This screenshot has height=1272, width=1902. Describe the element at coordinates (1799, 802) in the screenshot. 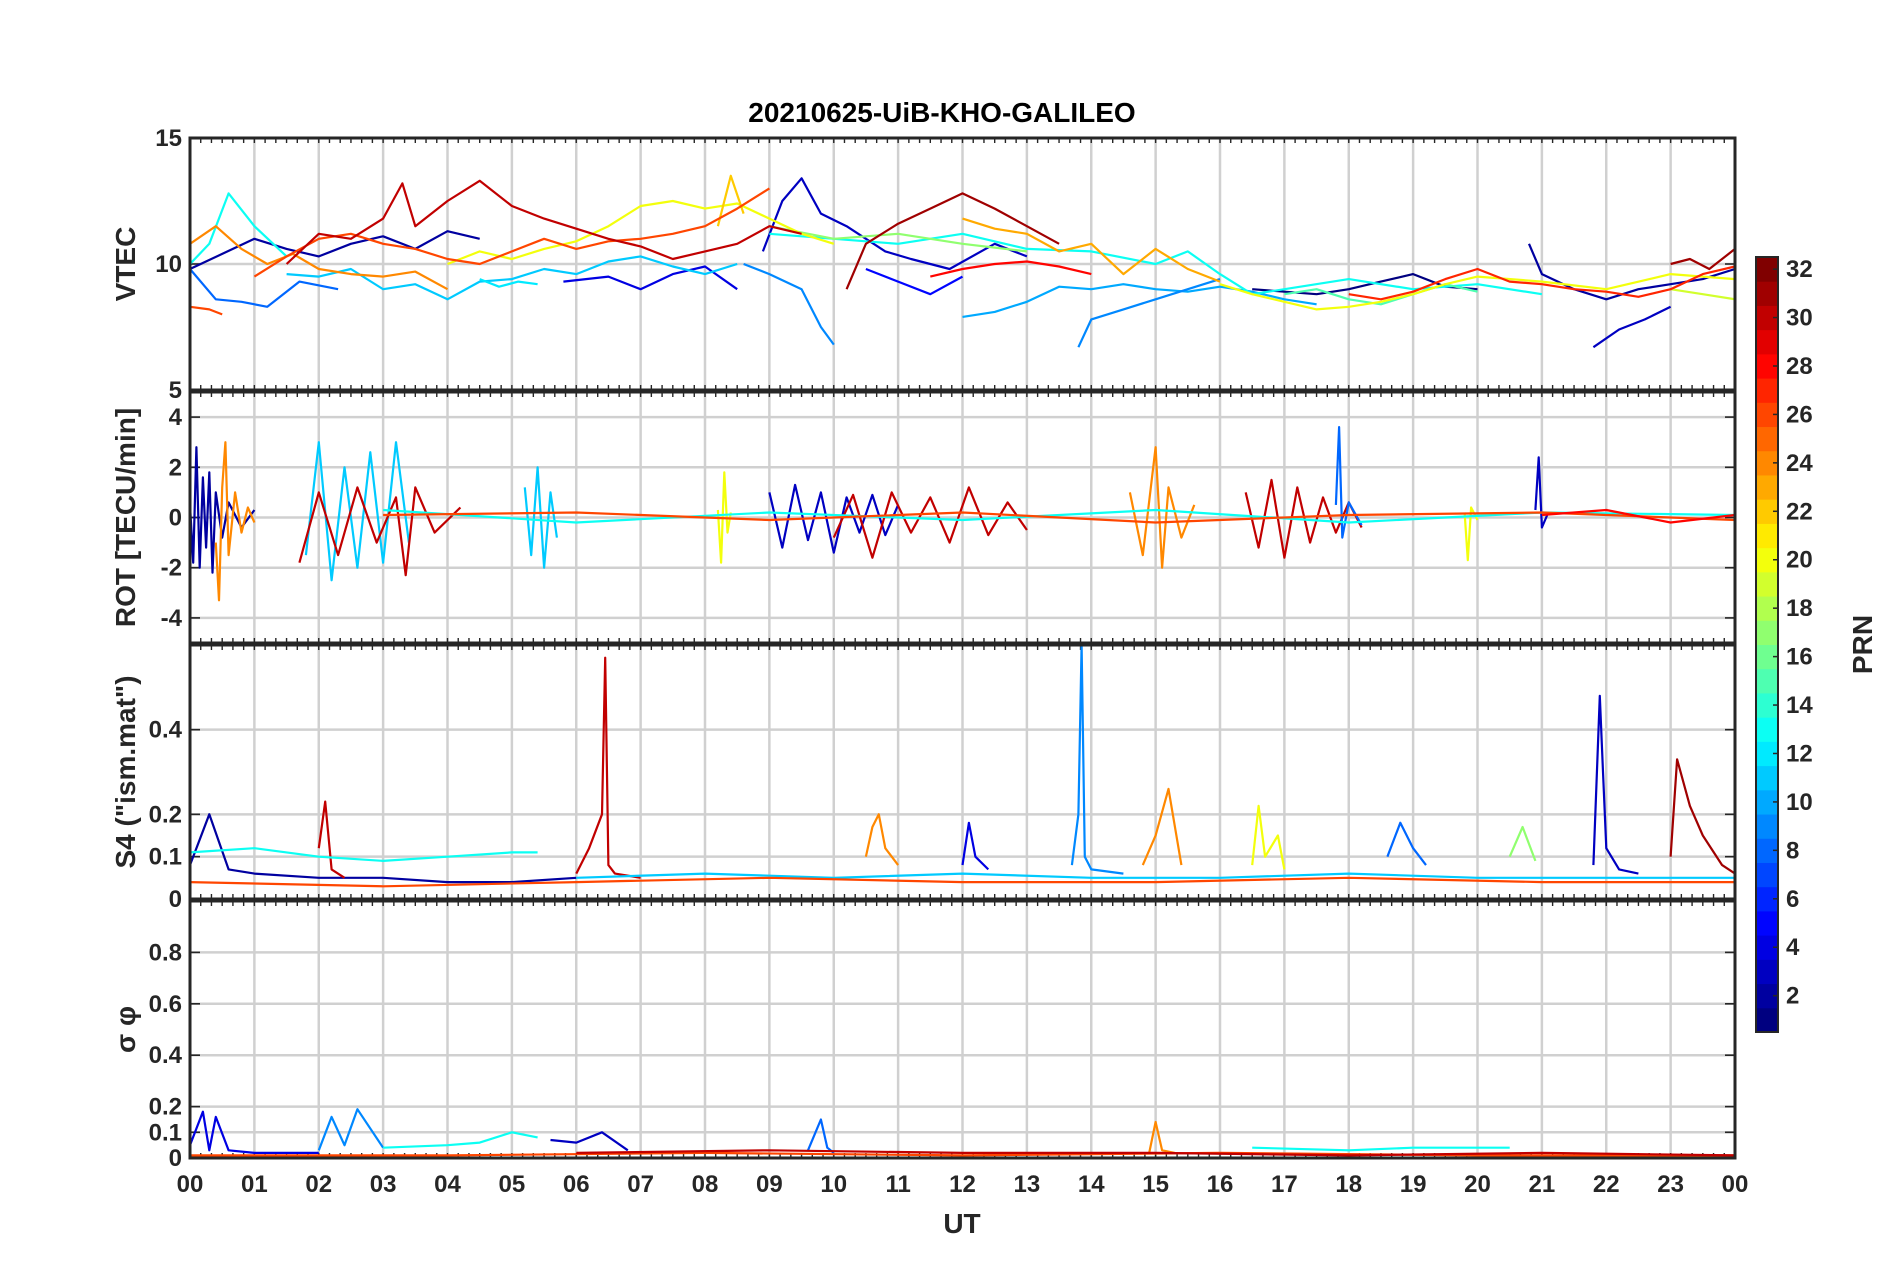

I see `colorbar-tick-label: 10` at that location.